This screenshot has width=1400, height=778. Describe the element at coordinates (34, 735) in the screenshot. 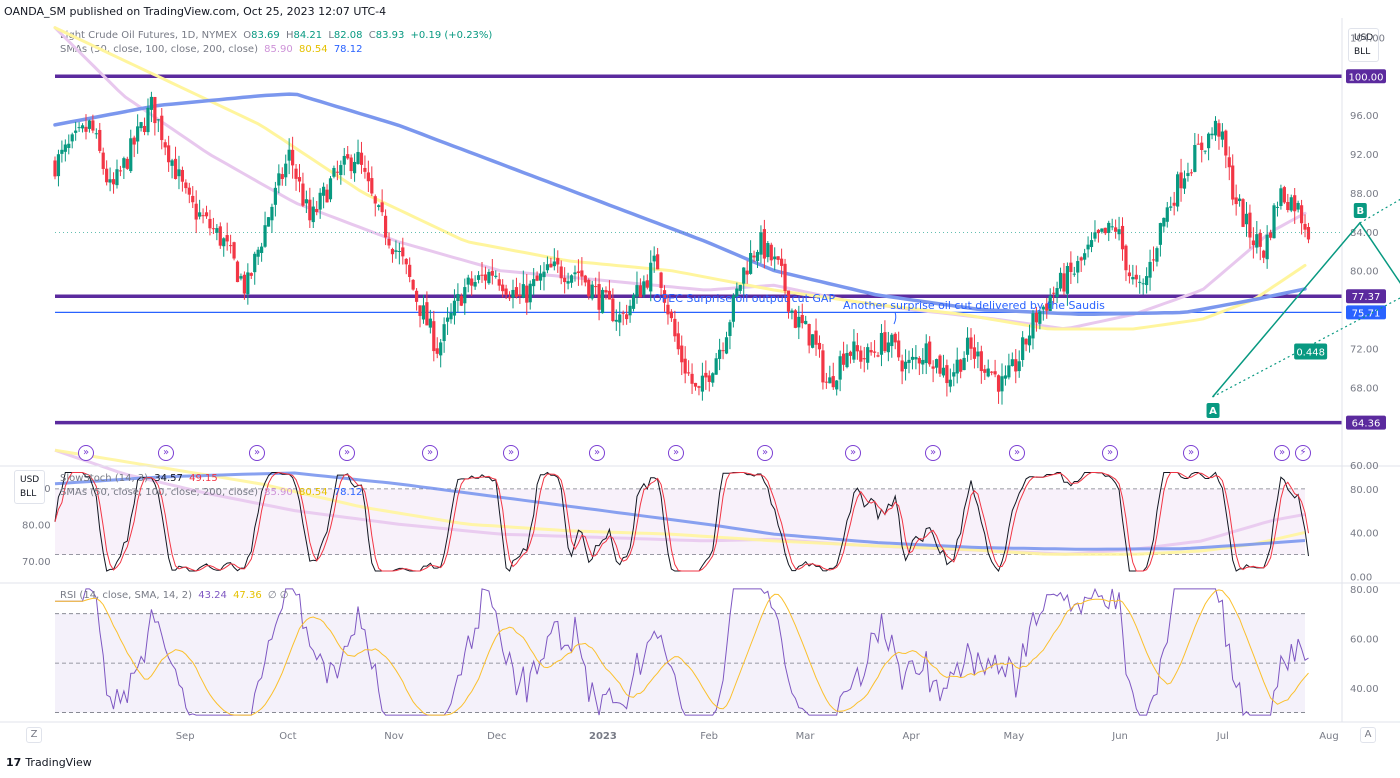

I see `zoom-corner-button: Z` at that location.